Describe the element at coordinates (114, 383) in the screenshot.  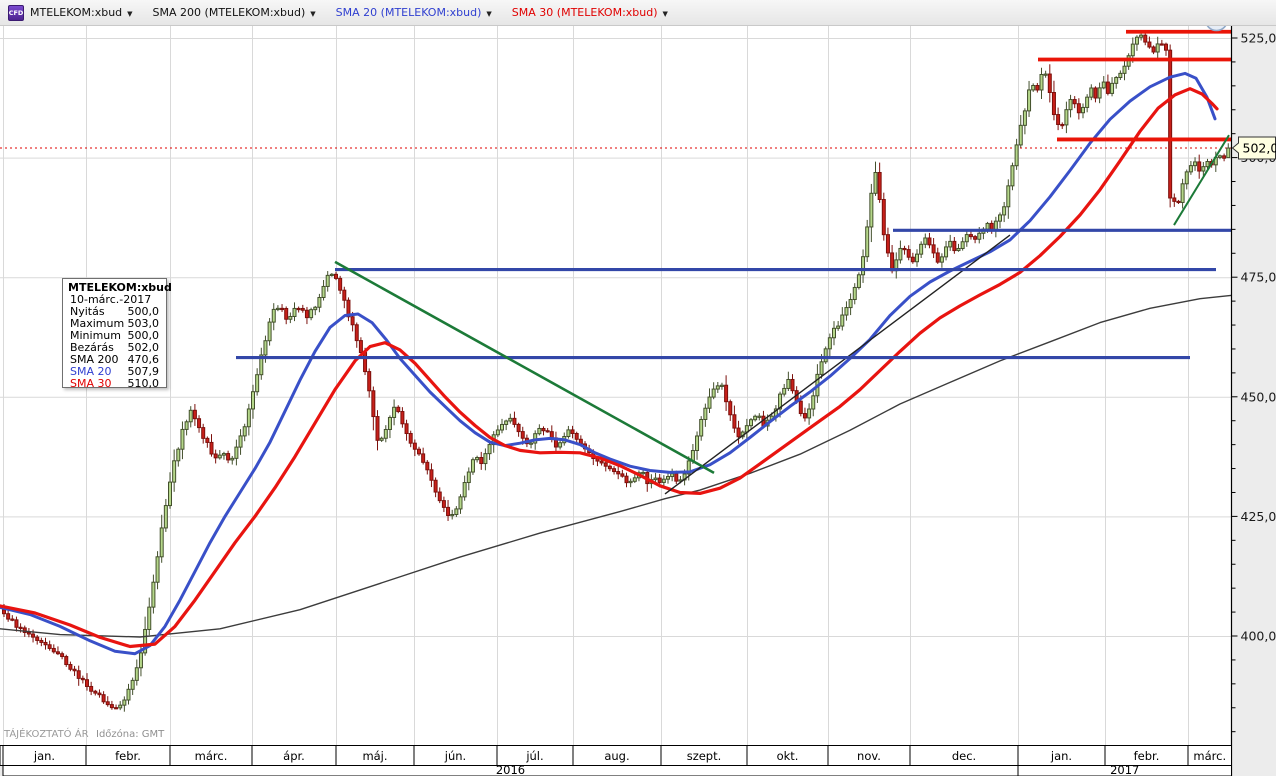
I see `tooltip-row-sma-30: SMA 30 510,0` at that location.